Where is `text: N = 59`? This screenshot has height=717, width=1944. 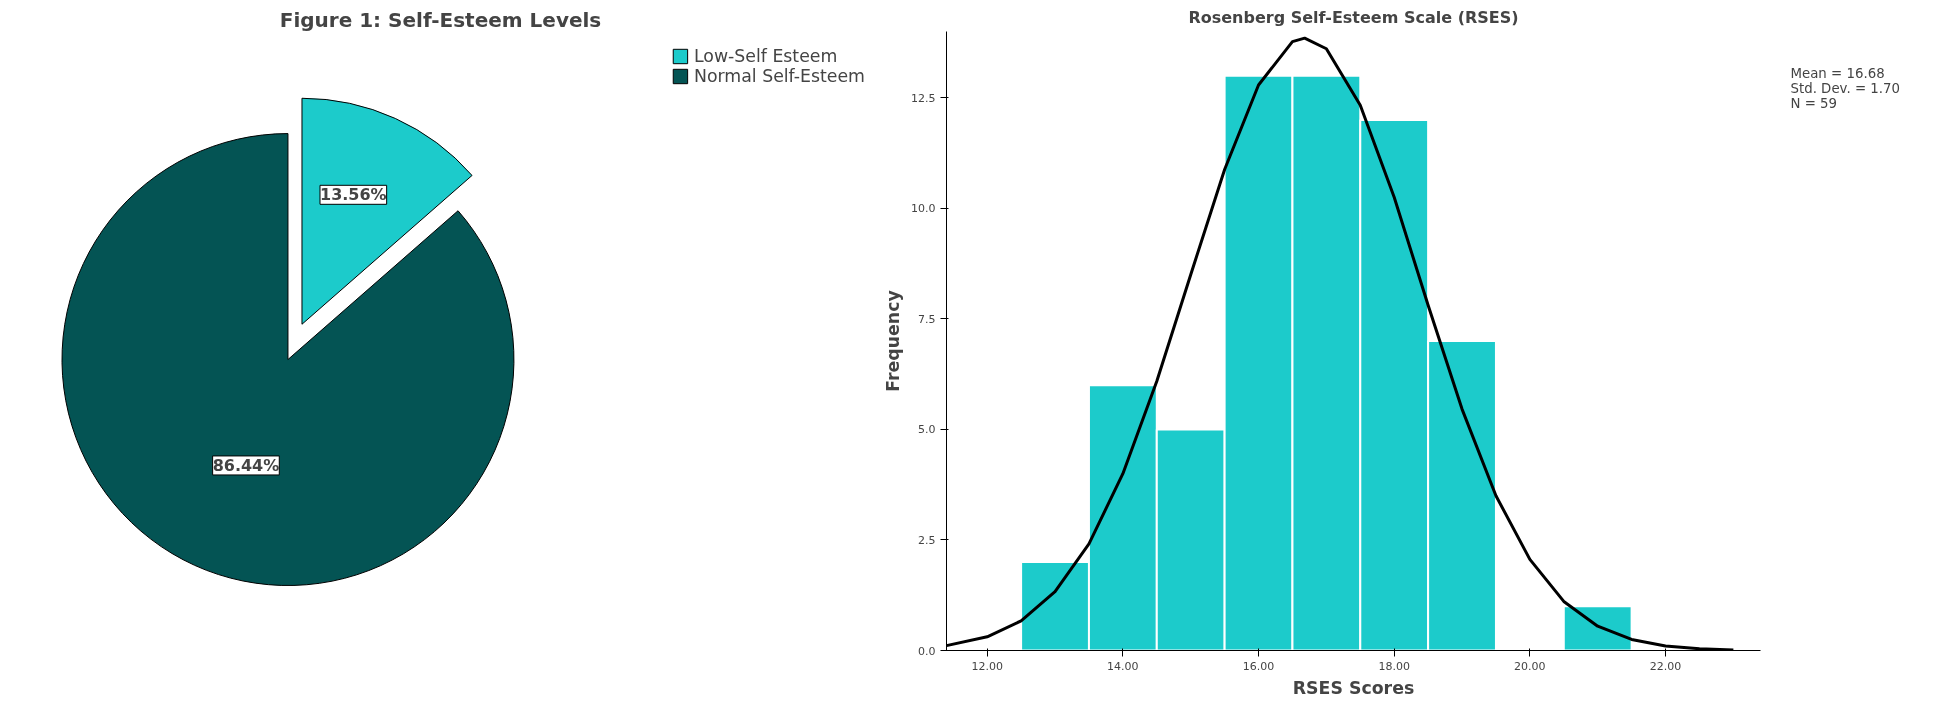 text: N = 59 is located at coordinates (1814, 103).